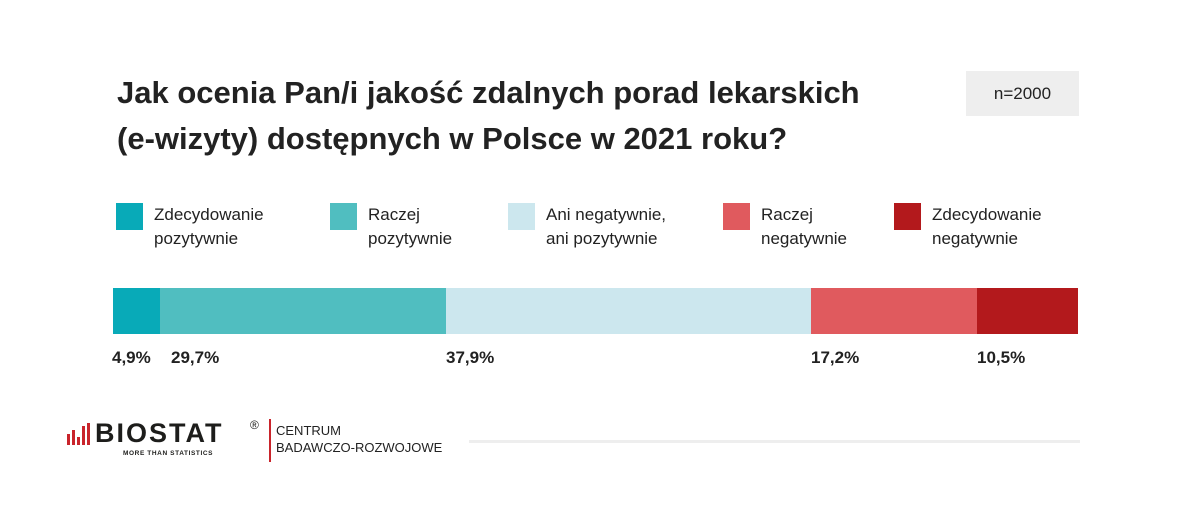  I want to click on legend-item-raczej-pozytywnie: Raczej pozytywnie, so click(391, 227).